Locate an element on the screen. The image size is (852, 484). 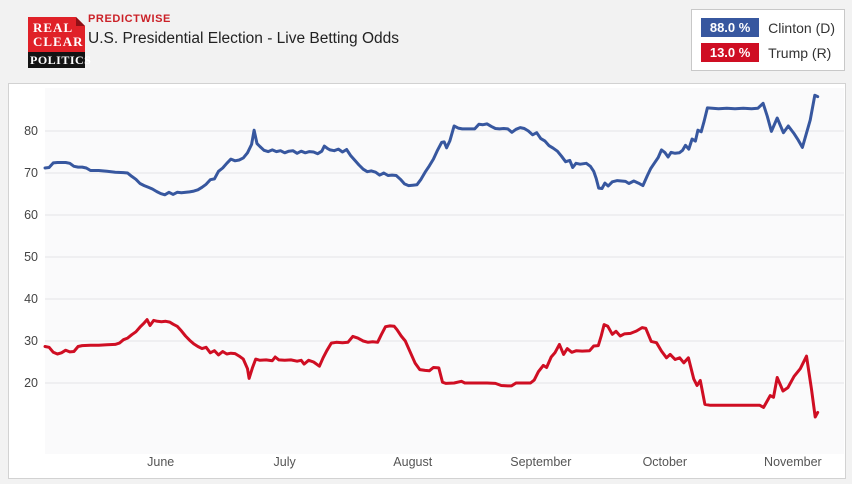
logo-red-box: REAL CLEAR is located at coordinates (56, 34).